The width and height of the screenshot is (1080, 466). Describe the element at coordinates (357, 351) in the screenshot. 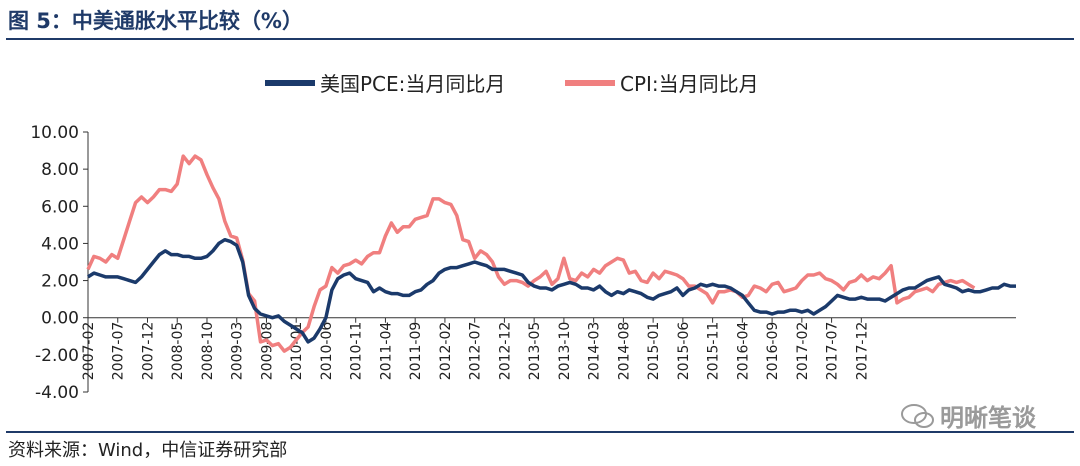

I see `x-tick-label: 2010-11` at that location.